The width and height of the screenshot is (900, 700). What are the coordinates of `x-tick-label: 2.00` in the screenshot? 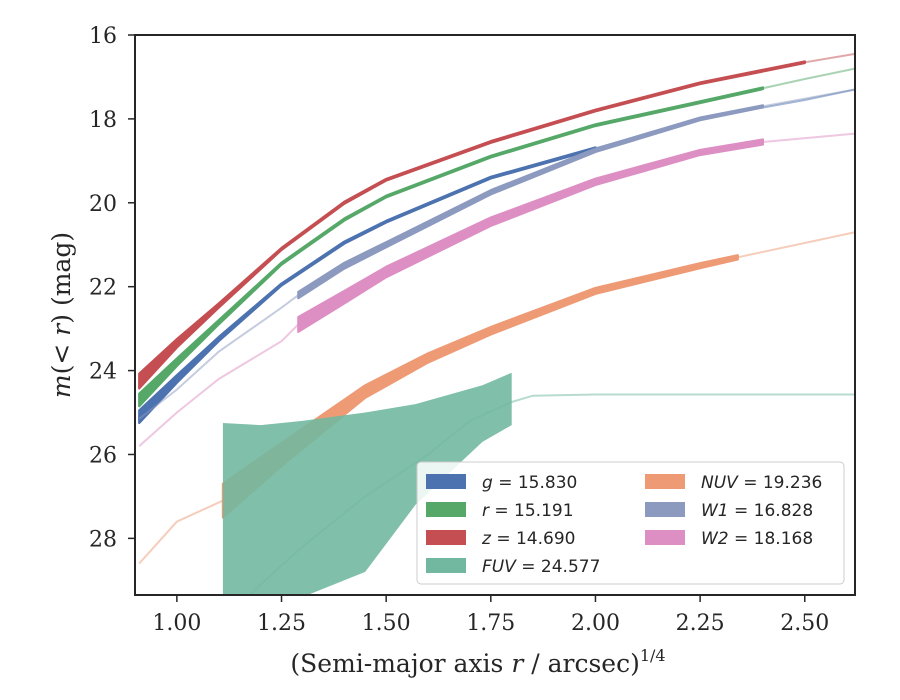 It's located at (595, 623).